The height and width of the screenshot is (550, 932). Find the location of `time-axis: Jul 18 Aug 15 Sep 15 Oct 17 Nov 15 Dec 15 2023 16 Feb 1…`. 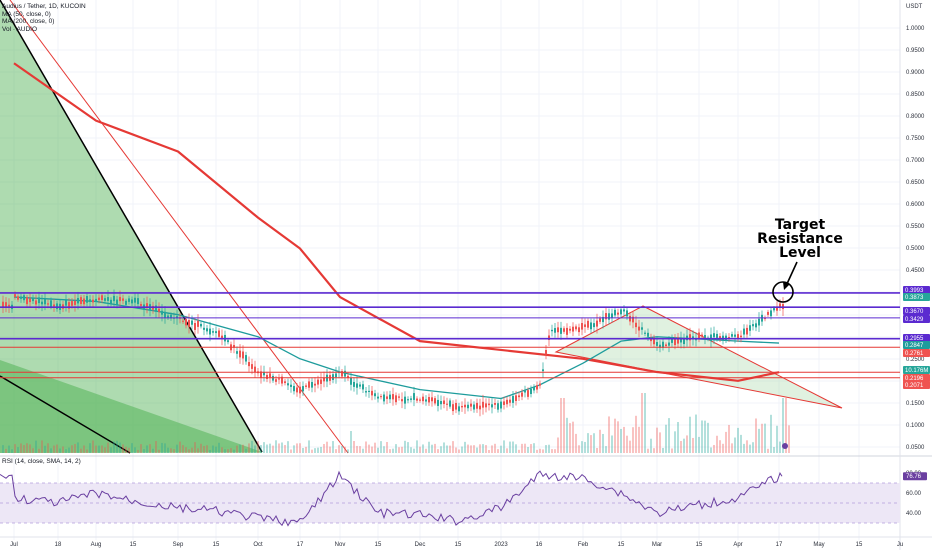

time-axis: Jul 18 Aug 15 Sep 15 Oct 17 Nov 15 Dec 15 2023 16 Feb 1… is located at coordinates (466, 542).